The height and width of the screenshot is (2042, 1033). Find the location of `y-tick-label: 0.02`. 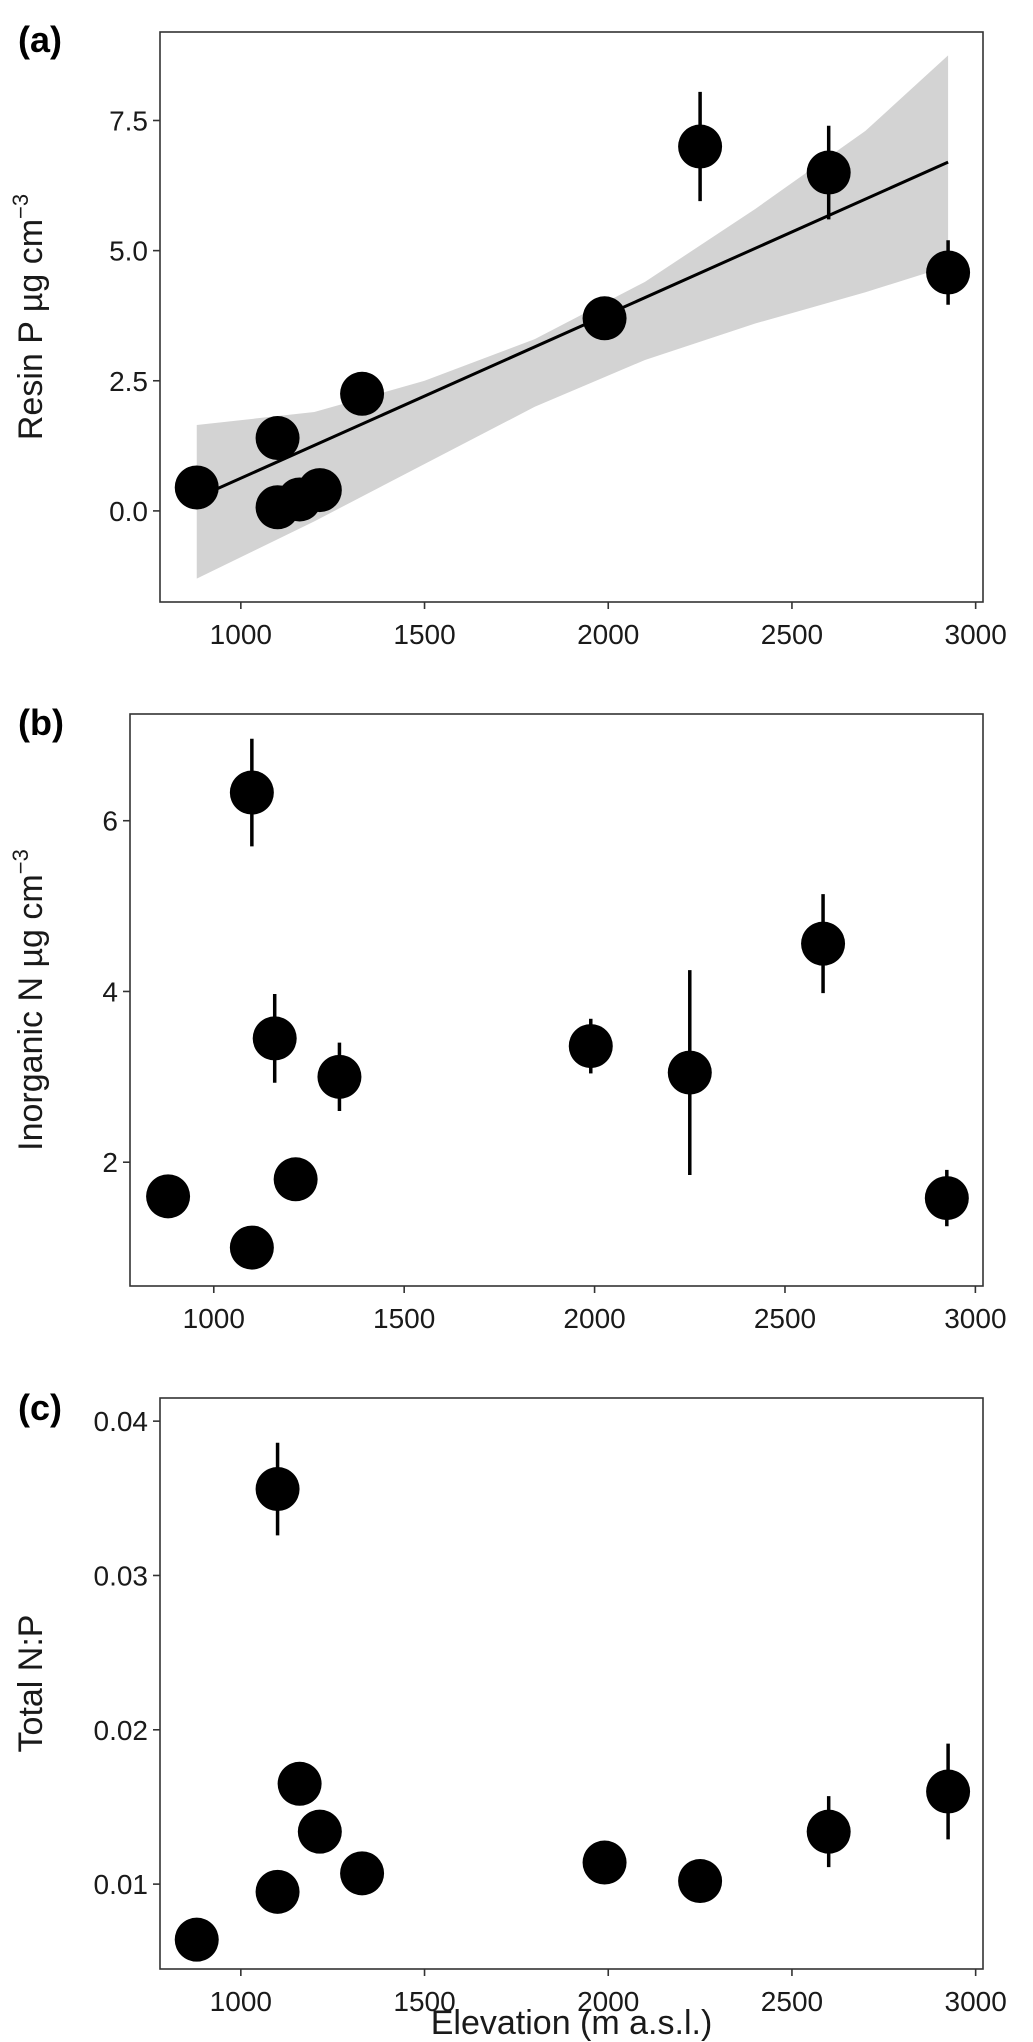

y-tick-label: 0.02 is located at coordinates (121, 1730).